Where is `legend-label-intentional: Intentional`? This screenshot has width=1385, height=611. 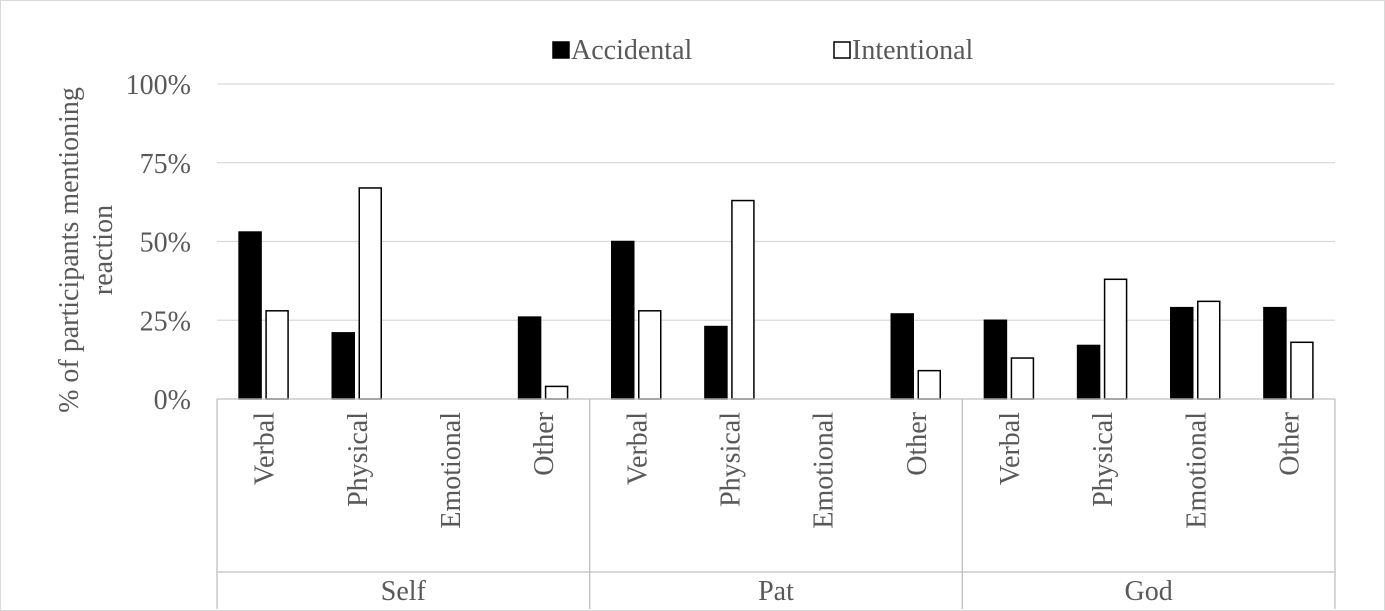
legend-label-intentional: Intentional is located at coordinates (913, 50).